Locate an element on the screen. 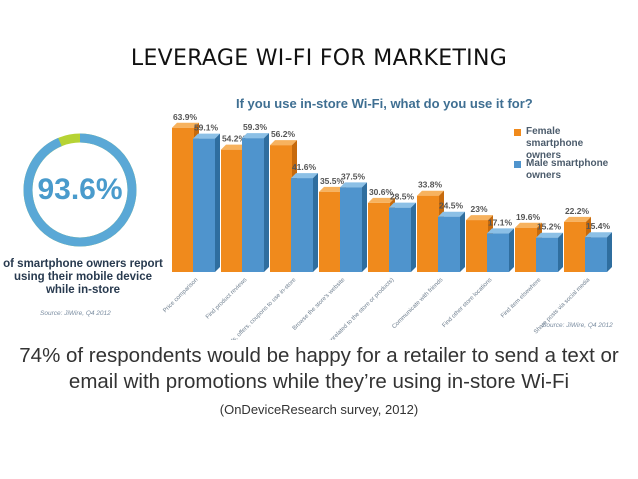 Image resolution: width=638 pixels, height=479 pixels. body-citation: (OnDeviceResearch survey, 2012) is located at coordinates (319, 409).